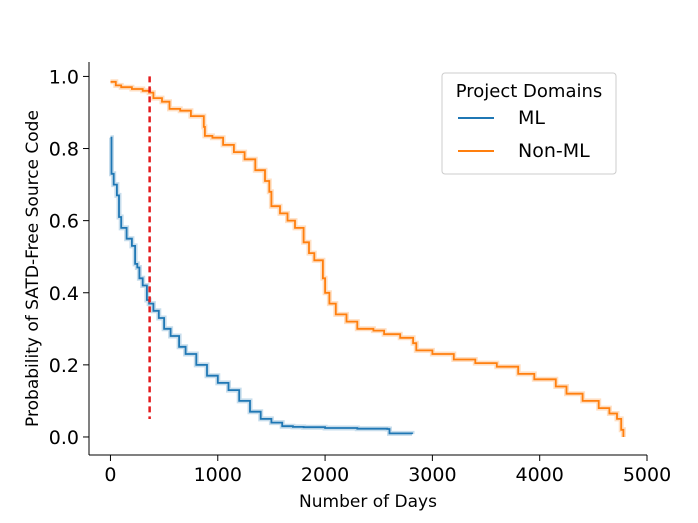 The image size is (698, 523). I want to click on y-tick-label: 0.8, so click(64, 150).